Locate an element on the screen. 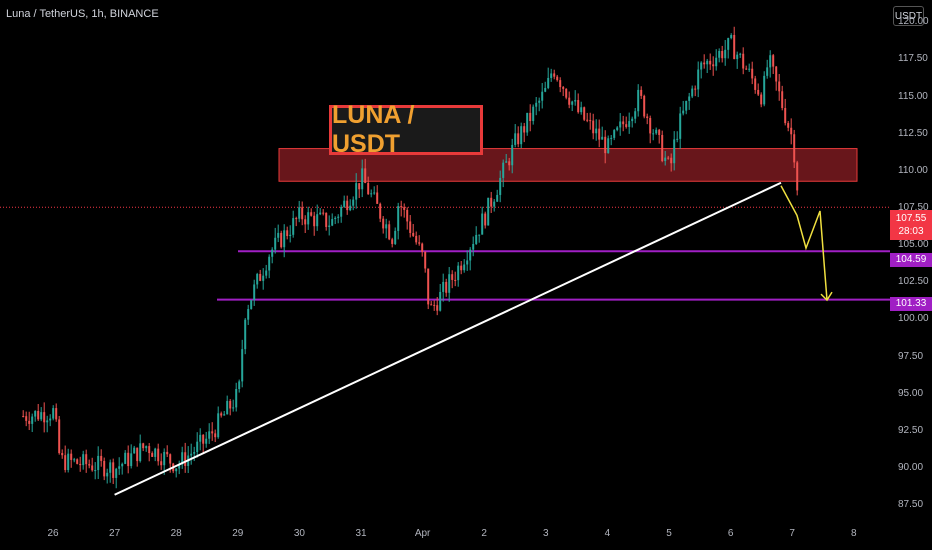 The image size is (932, 550). x-tick-label: 28 is located at coordinates (176, 533).